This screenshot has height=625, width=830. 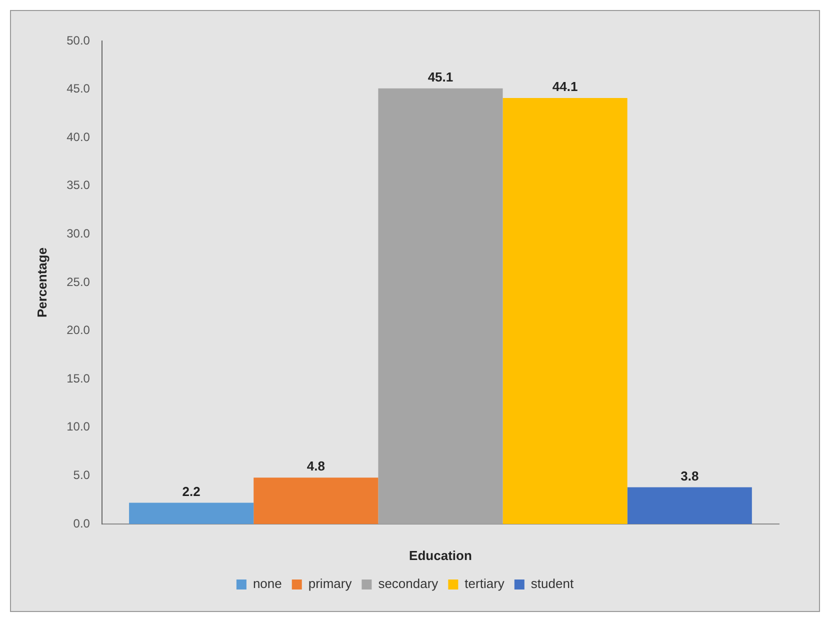 I want to click on y-tick-label: 15.0, so click(x=78, y=378).